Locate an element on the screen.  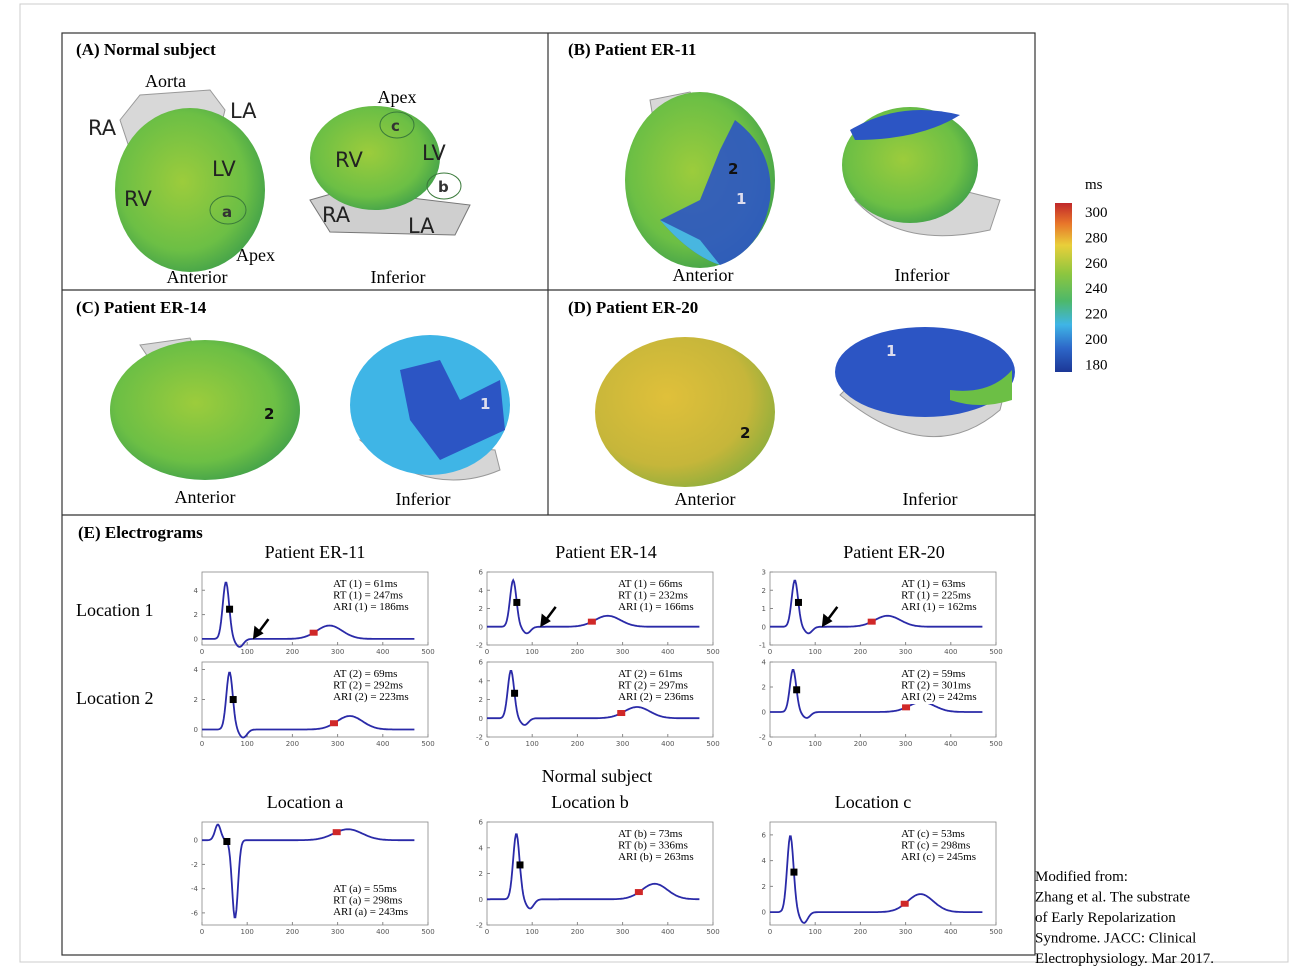
annotation: RT (1) = 247ms is located at coordinates (368, 596).